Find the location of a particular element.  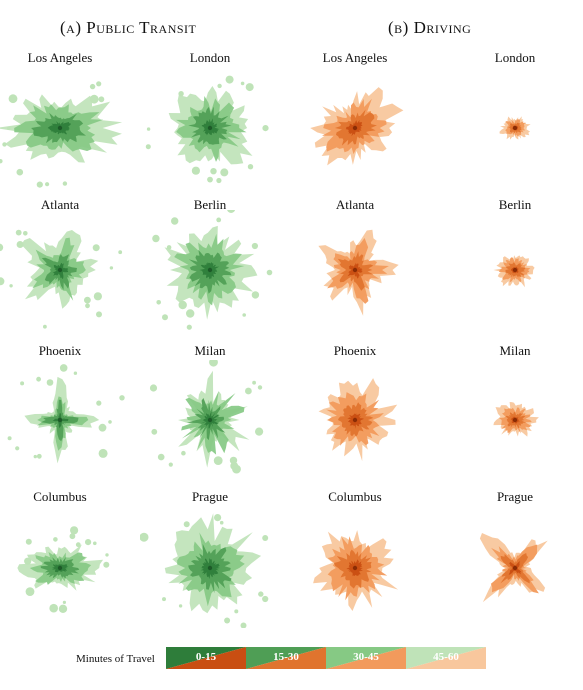

isochrone-map-driving-london is located at coordinates (515, 128).